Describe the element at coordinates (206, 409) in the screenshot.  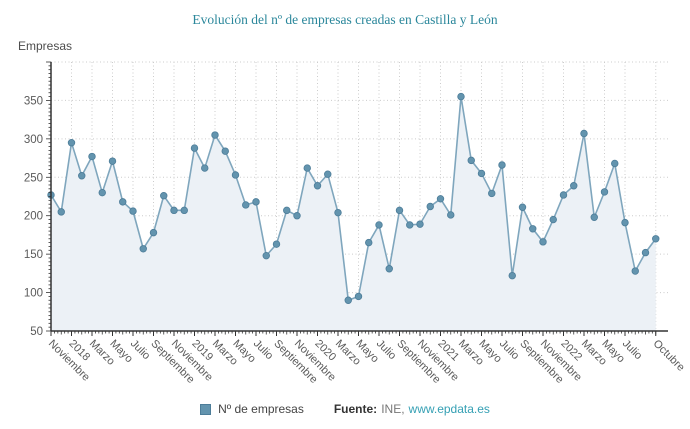
I see `legend-swatch-icon` at that location.